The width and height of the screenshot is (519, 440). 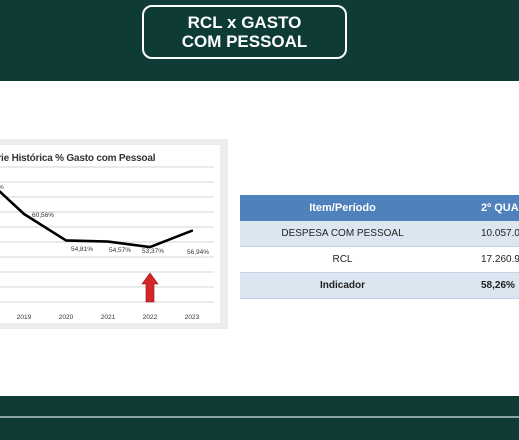 What do you see at coordinates (482, 259) in the screenshot?
I see `table-cell-value: 17.260.958` at bounding box center [482, 259].